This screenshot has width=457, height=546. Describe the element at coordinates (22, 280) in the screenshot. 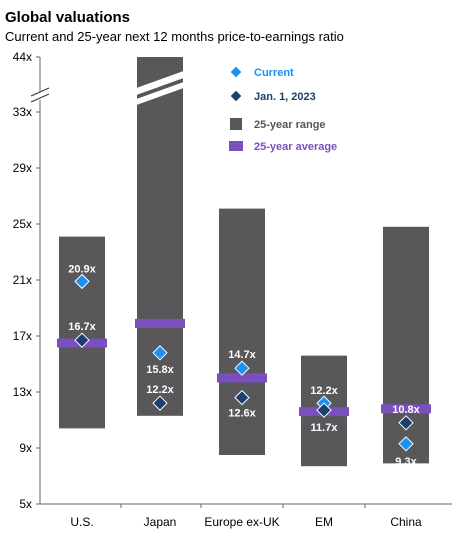

I see `y-tick-label: 21x` at that location.